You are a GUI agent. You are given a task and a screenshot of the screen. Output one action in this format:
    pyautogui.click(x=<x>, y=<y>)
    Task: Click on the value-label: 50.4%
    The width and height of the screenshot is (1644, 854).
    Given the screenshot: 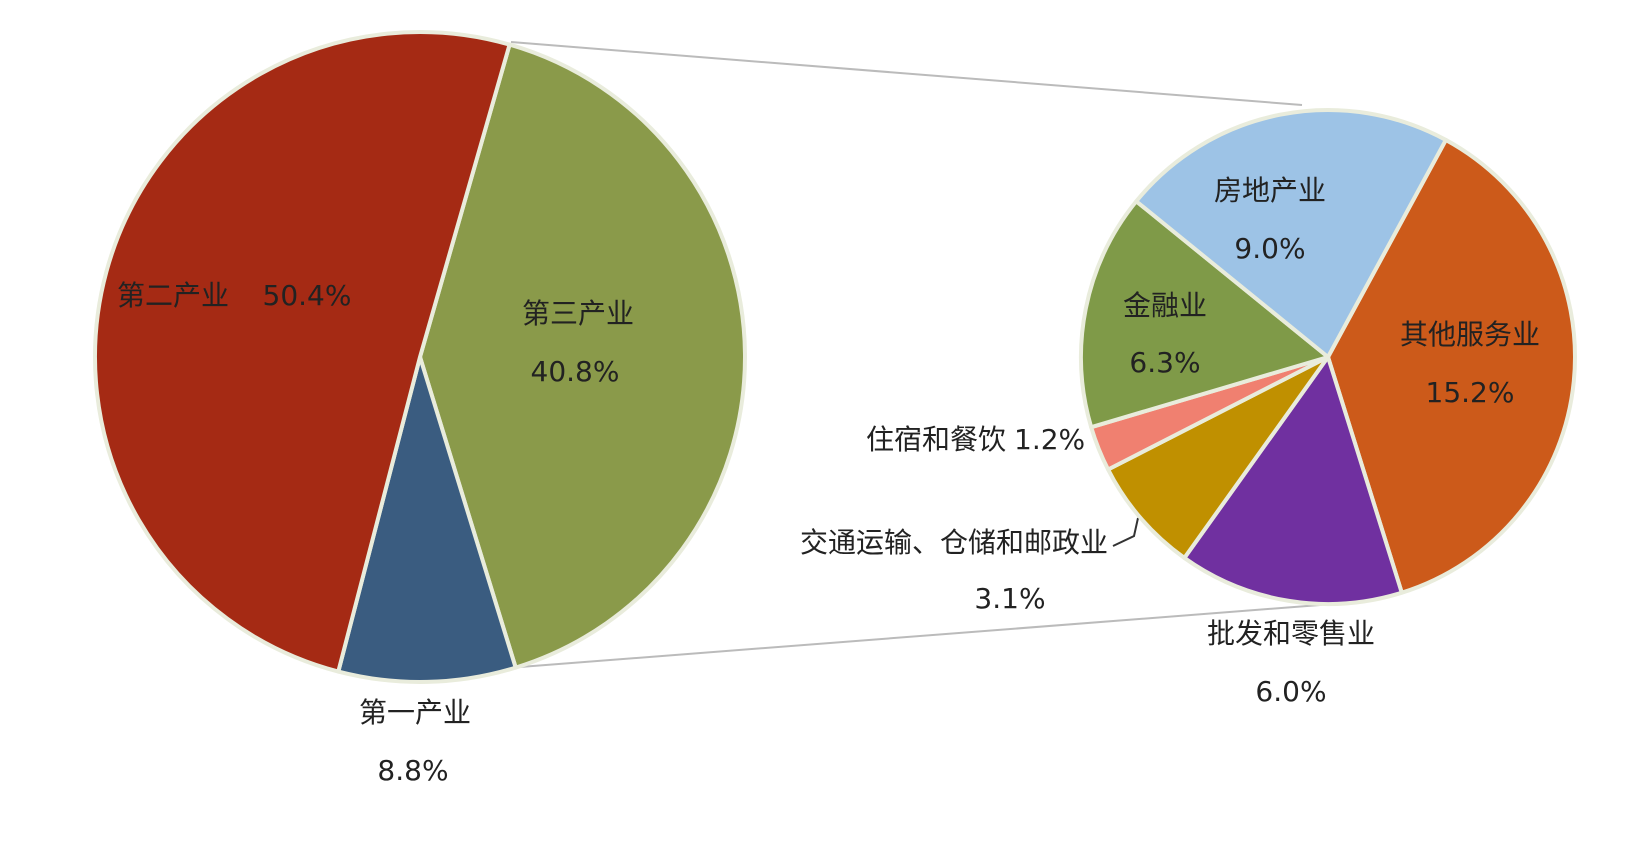 What is the action you would take?
    pyautogui.click(x=307, y=295)
    